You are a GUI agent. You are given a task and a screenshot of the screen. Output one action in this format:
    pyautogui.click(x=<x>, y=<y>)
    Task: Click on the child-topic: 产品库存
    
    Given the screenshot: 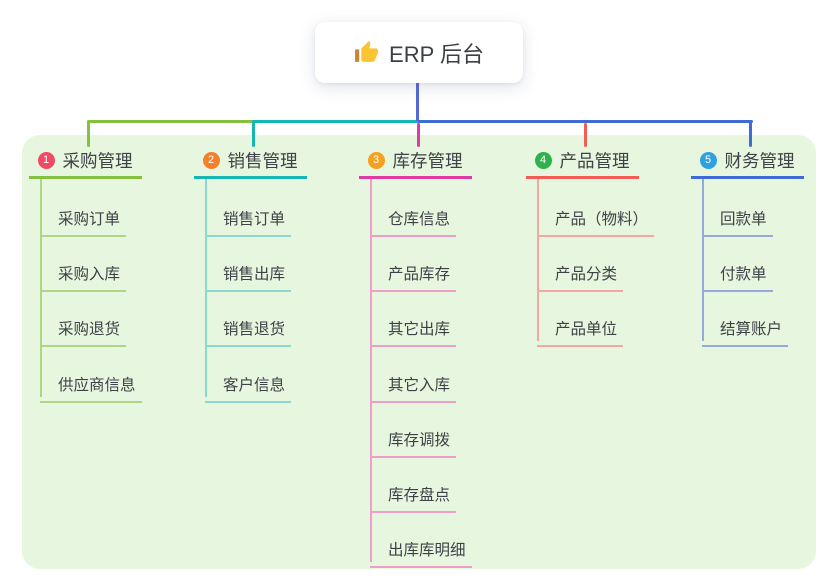 What is the action you would take?
    pyautogui.click(x=413, y=274)
    